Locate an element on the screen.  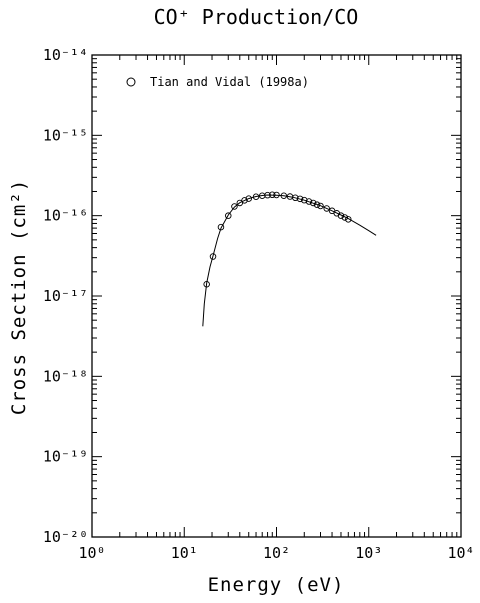
y-tick-label: 10⁻¹⁹ is located at coordinates (65, 457).